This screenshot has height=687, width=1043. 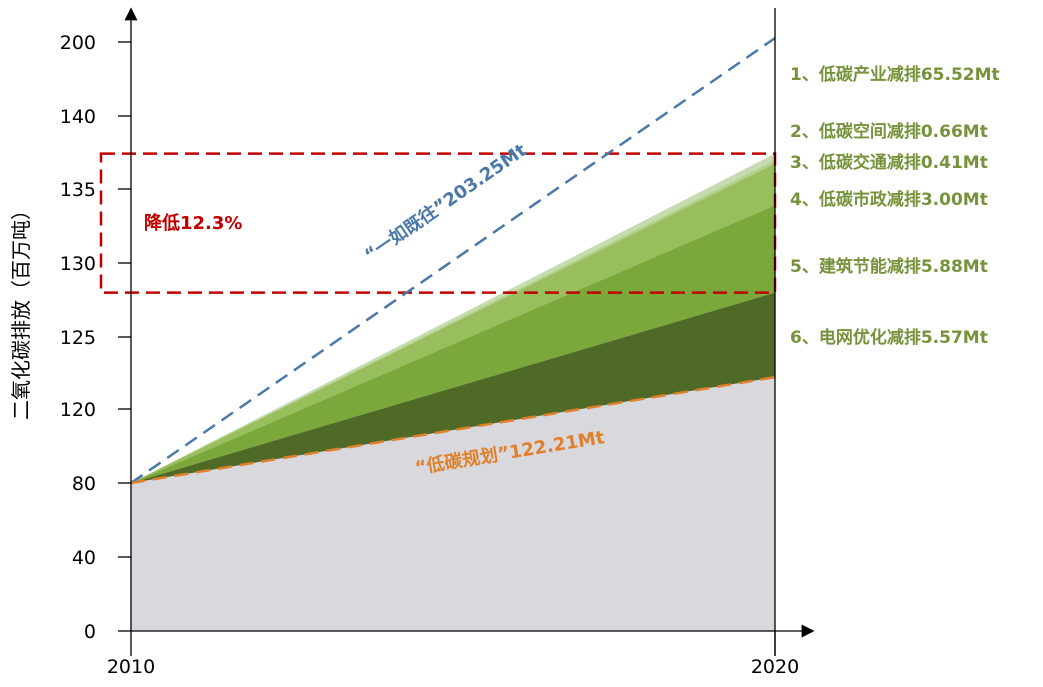 I want to click on x-tick-label-1: 2020, so click(x=775, y=667).